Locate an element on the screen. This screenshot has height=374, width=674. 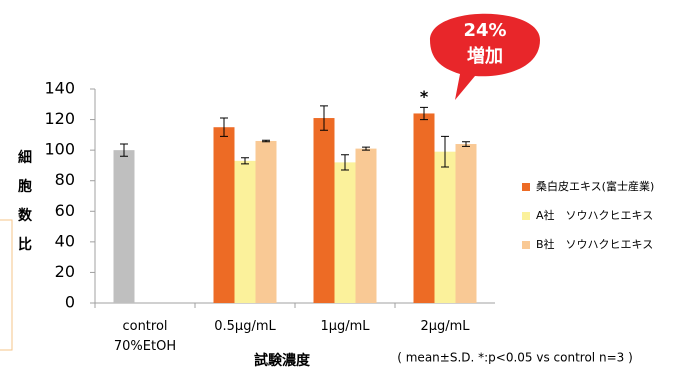
callout-text: 24% is located at coordinates (484, 30).